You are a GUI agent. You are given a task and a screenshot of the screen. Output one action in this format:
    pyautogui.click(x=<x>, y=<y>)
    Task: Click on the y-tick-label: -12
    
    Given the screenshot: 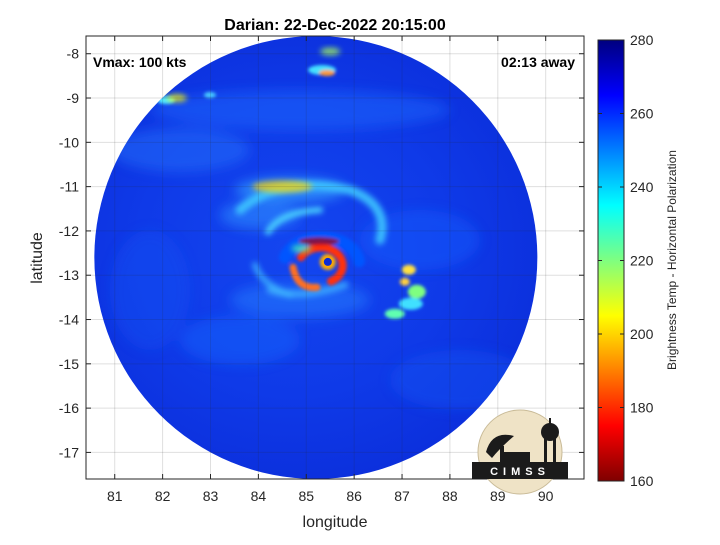 What is the action you would take?
    pyautogui.click(x=69, y=231)
    